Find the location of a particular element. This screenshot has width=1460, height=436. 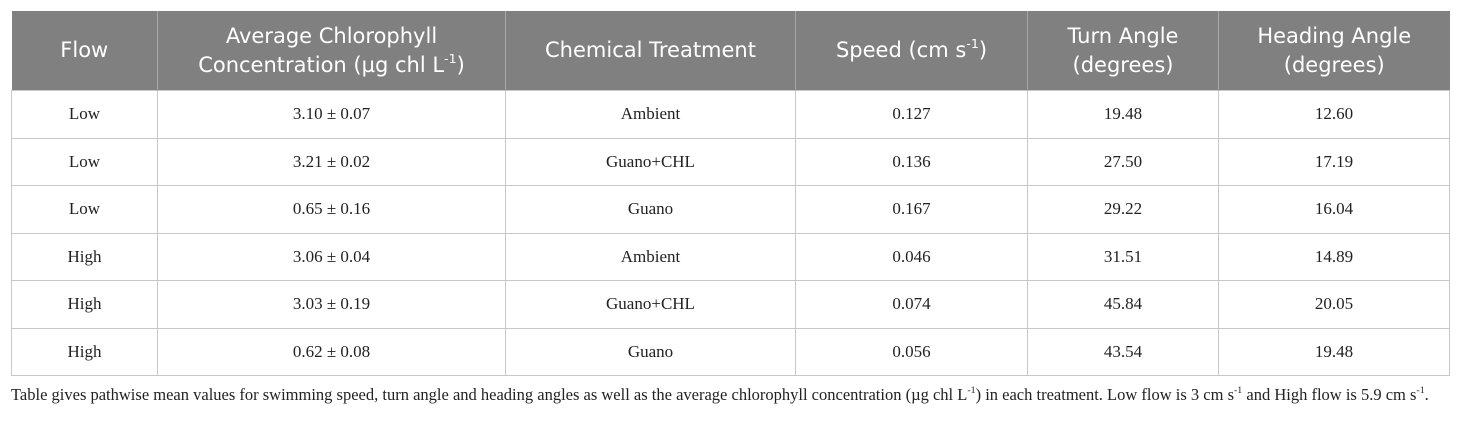

table-row: Low 3.10 ± 0.07 Ambient 0.127 19.48 12.60 is located at coordinates (730, 114).